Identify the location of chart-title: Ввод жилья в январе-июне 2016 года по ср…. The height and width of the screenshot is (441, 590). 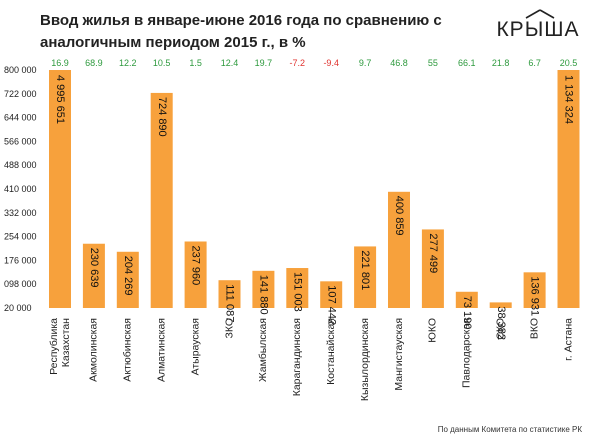
(241, 31).